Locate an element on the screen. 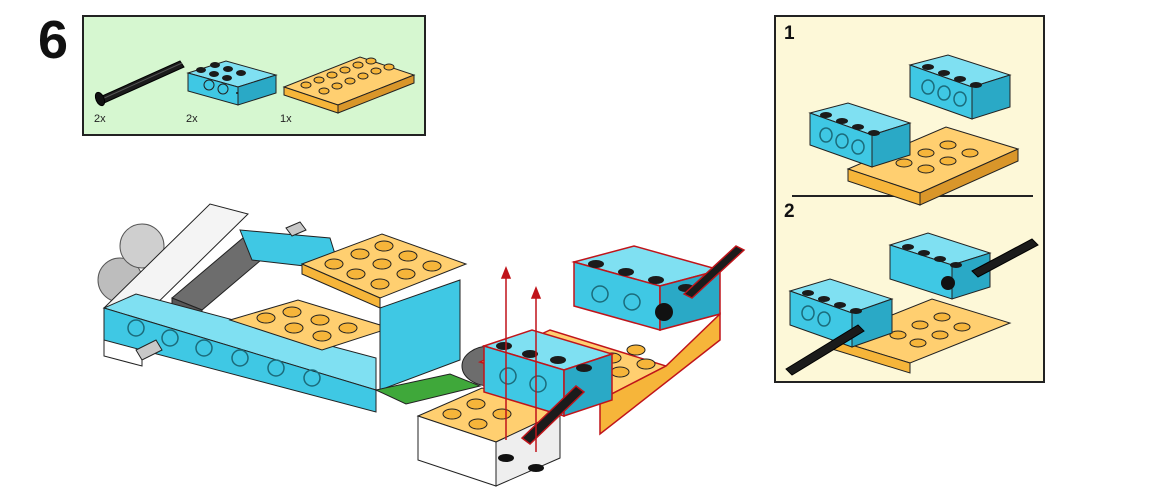 The width and height of the screenshot is (1171, 502). step-number: 6 is located at coordinates (53, 40).